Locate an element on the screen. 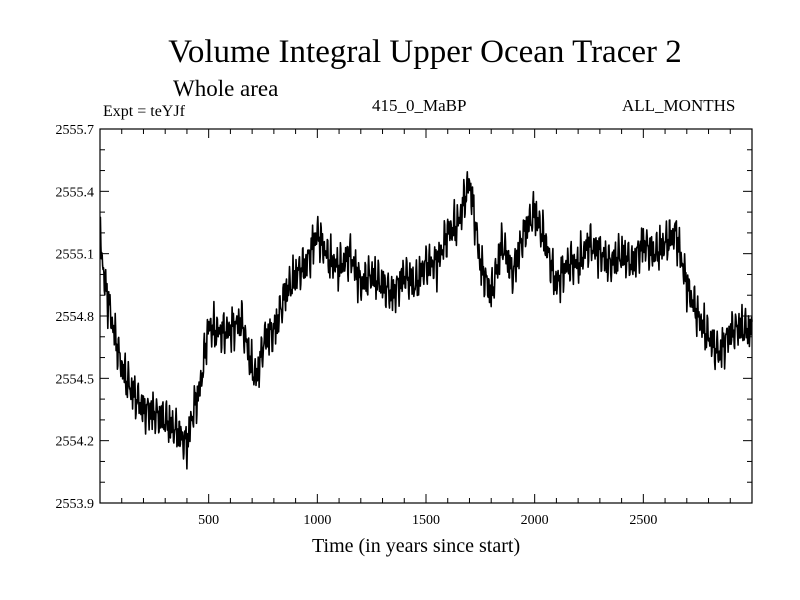 Image resolution: width=800 pixels, height=600 pixels. period-label: 415_0_MaBP is located at coordinates (419, 105).